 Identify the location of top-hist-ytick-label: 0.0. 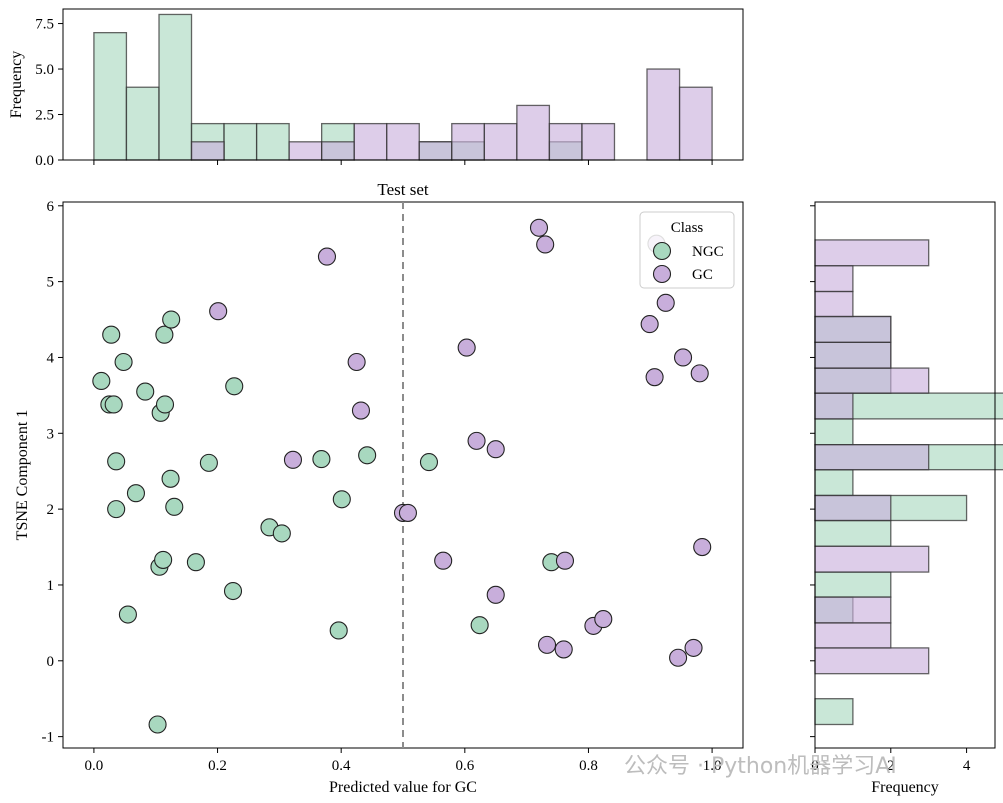
(44, 161).